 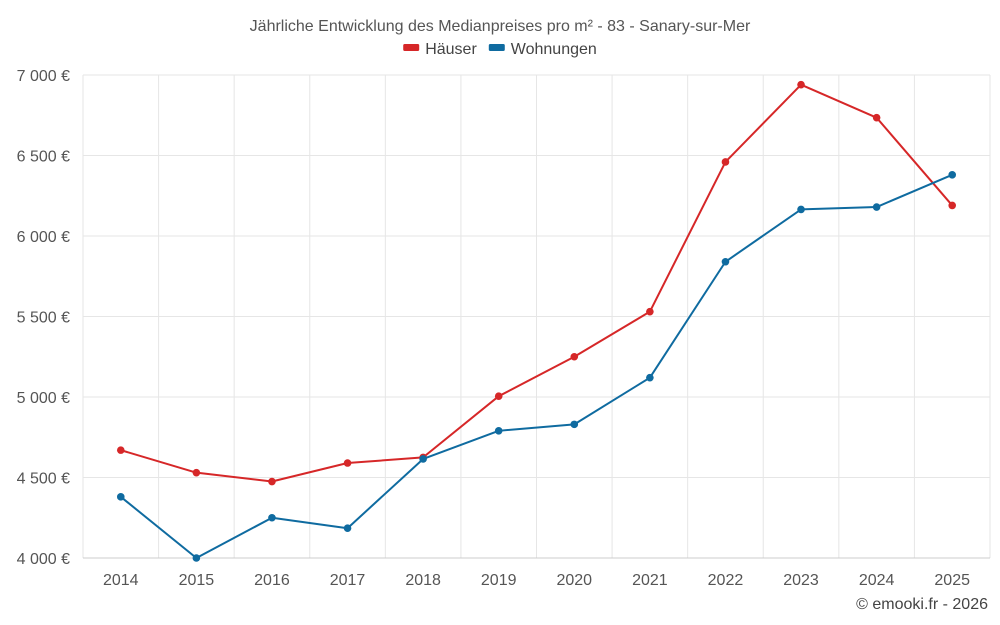 I want to click on x-tick-label: 2022, so click(x=726, y=580).